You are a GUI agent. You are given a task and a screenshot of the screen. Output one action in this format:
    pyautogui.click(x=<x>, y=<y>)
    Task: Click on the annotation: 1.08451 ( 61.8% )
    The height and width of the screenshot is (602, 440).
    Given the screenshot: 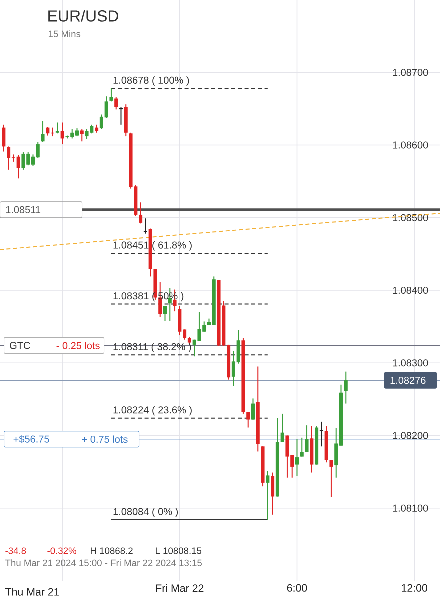 What is the action you would take?
    pyautogui.click(x=153, y=246)
    